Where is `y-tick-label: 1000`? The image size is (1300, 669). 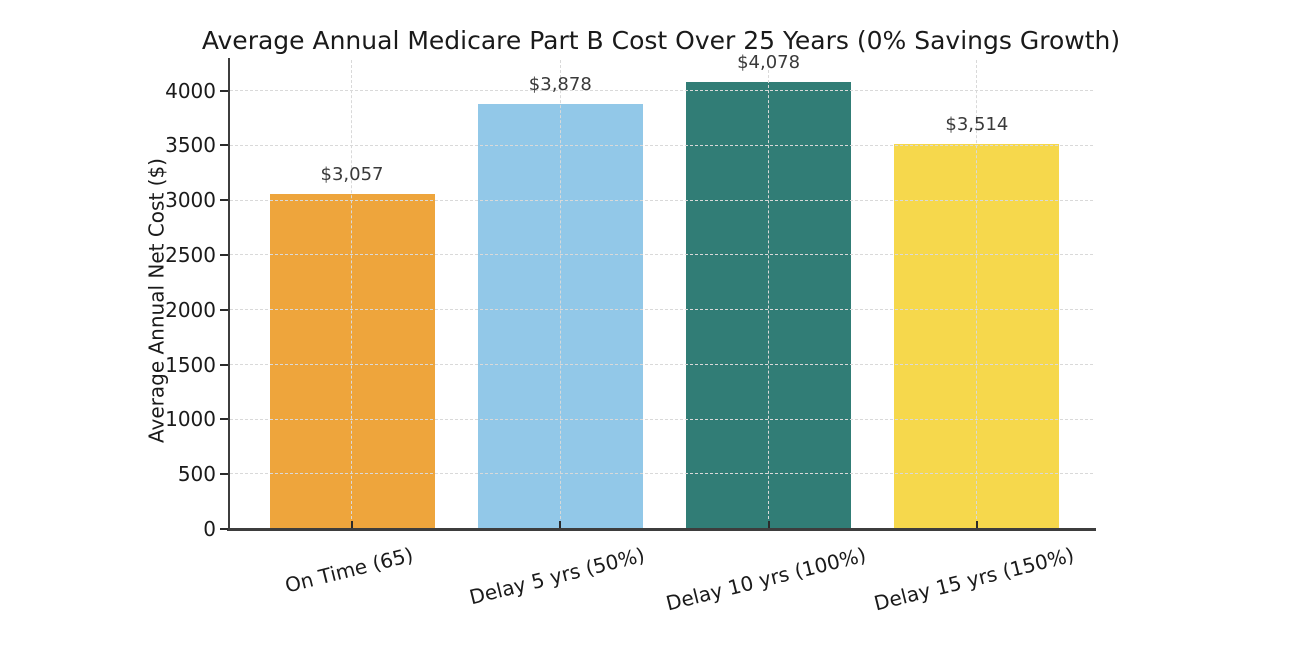 y-tick-label: 1000 is located at coordinates (190, 419).